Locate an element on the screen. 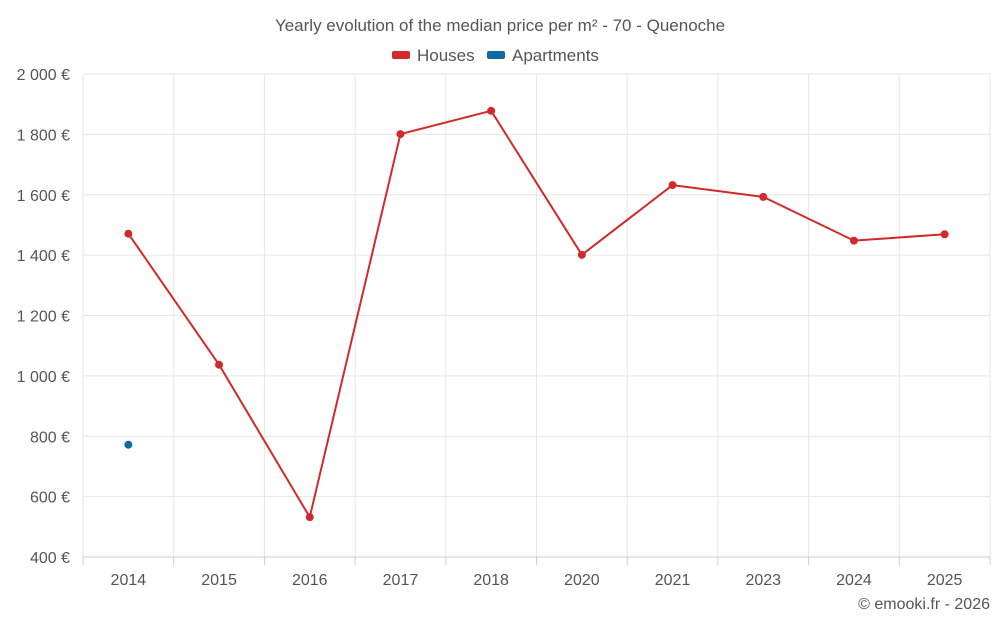  credit-text: © emooki.fr - 2026 is located at coordinates (924, 604).